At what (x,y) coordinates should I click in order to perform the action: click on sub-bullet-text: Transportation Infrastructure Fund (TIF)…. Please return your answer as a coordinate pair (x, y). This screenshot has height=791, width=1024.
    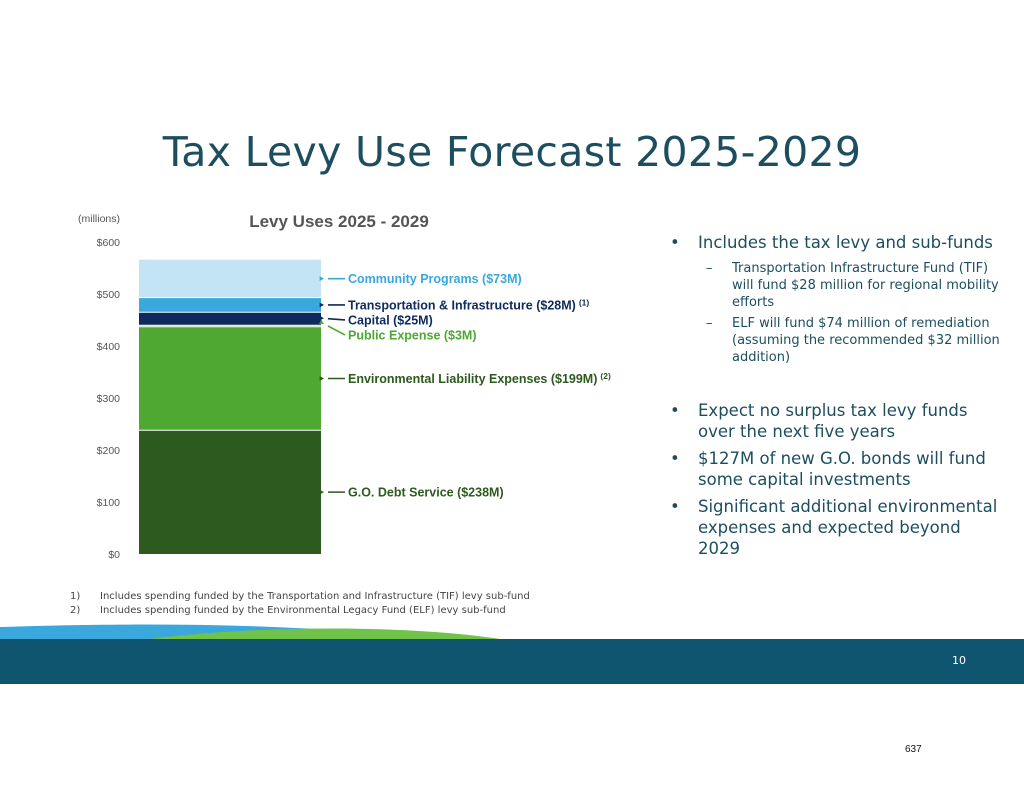
    Looking at the image, I should click on (865, 285).